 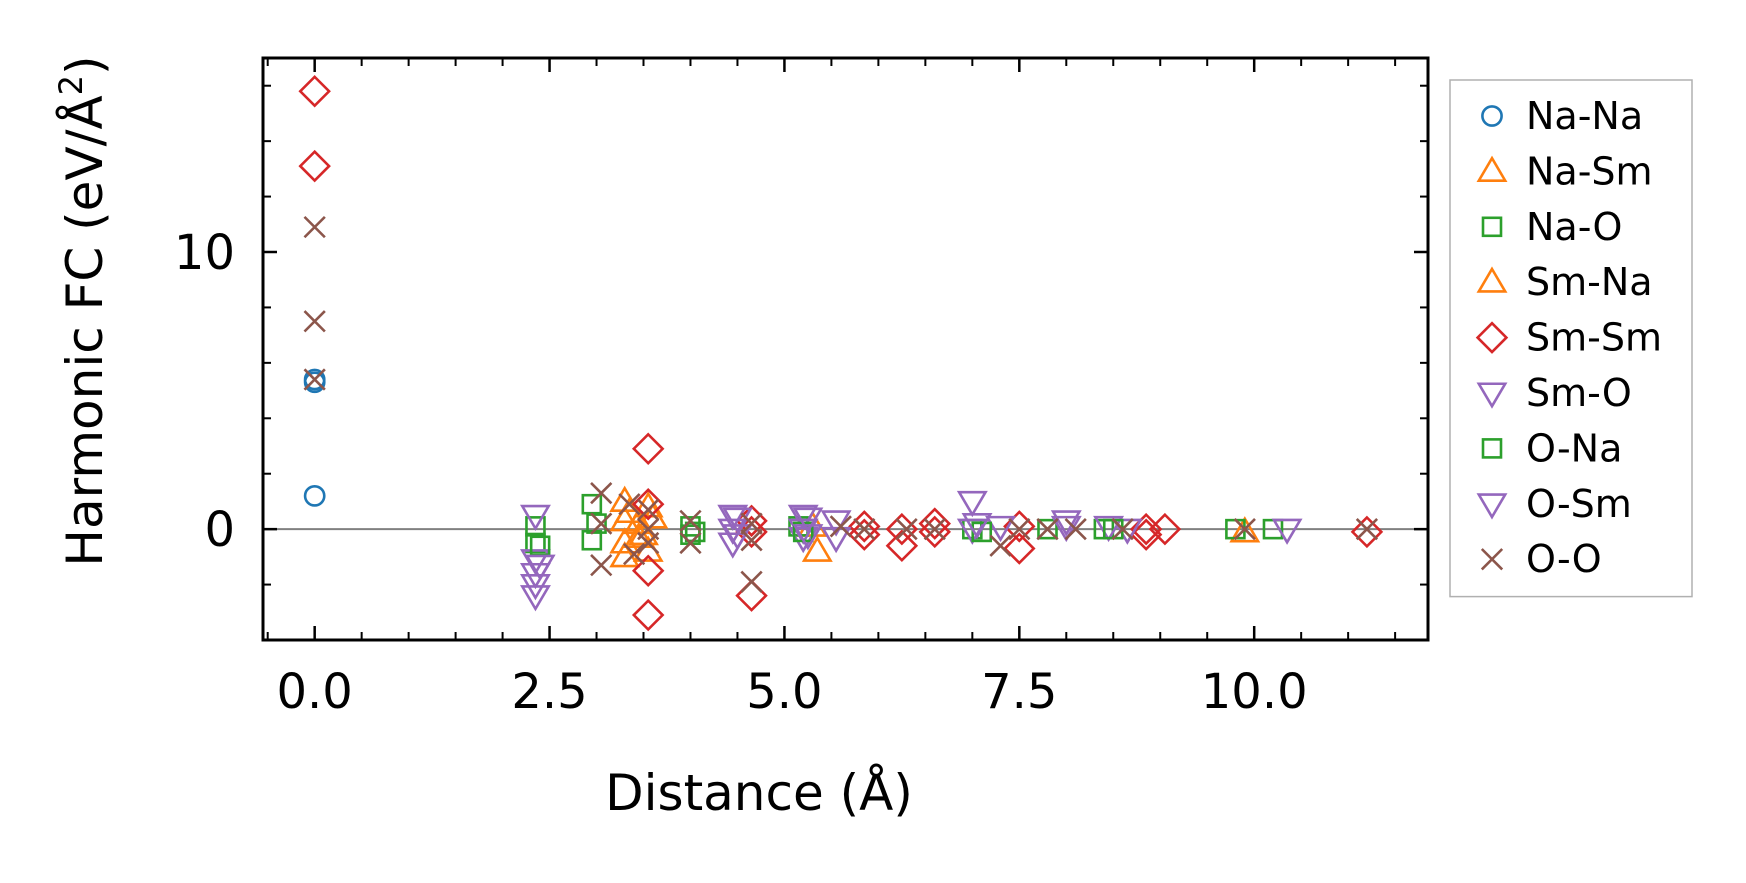 I want to click on legend-label: Na-Na, so click(x=1584, y=116).